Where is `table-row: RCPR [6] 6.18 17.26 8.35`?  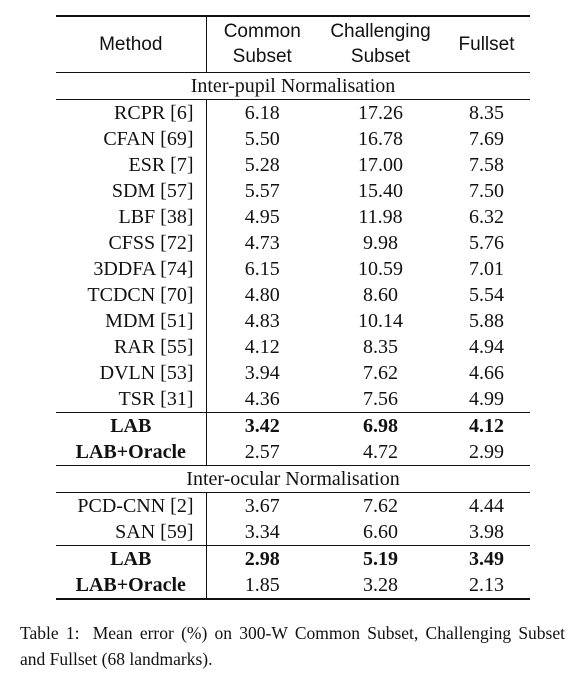
table-row: RCPR [6] 6.18 17.26 8.35 is located at coordinates (293, 112).